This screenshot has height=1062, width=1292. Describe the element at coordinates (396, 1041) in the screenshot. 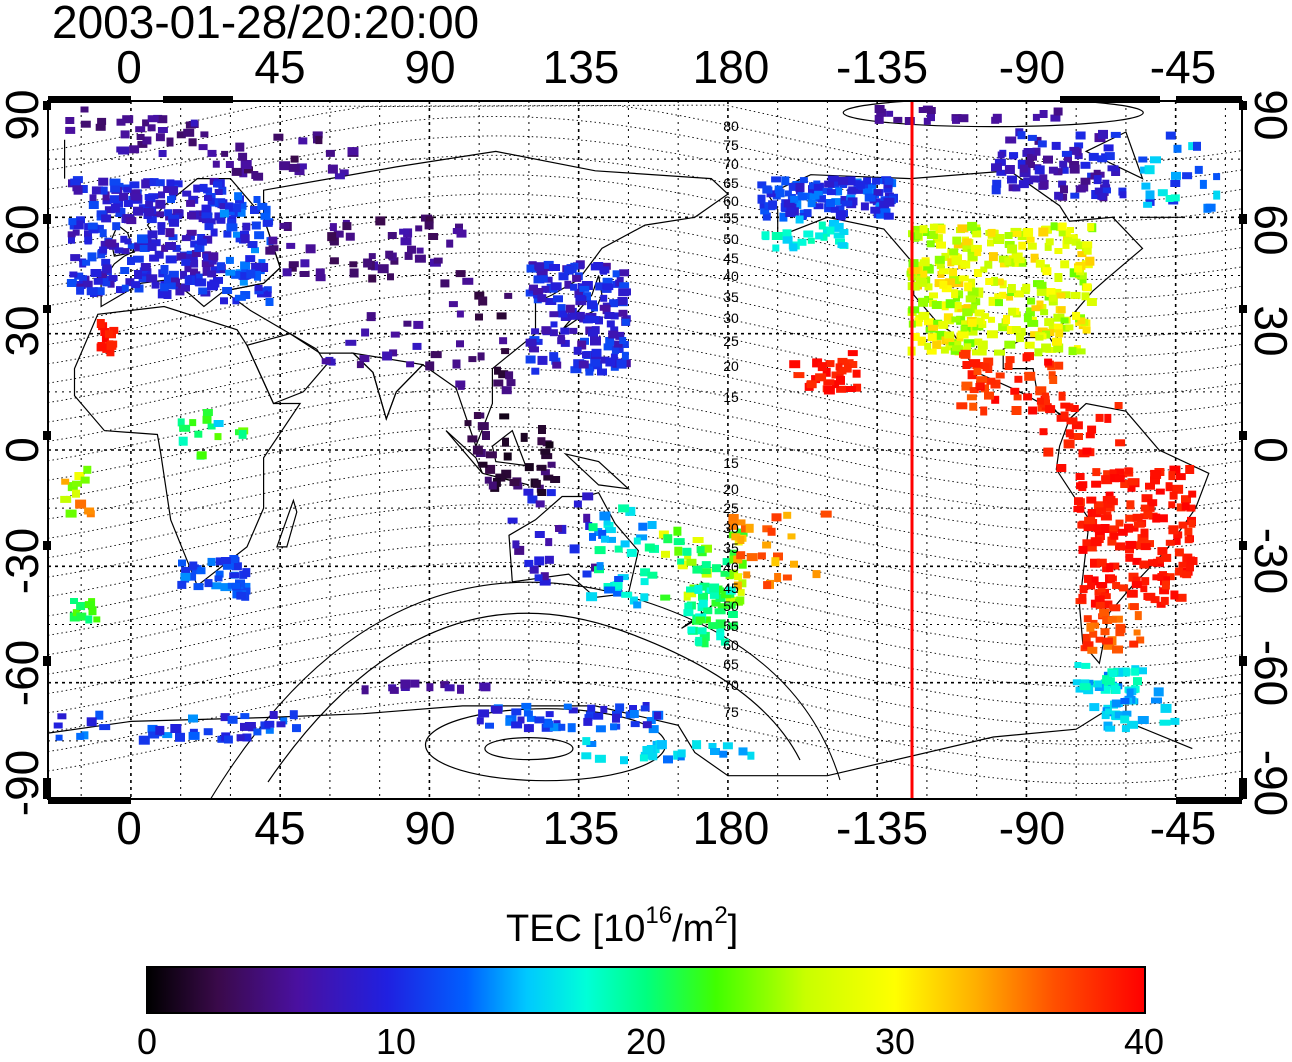

I see `colorbar-tick: 10` at that location.